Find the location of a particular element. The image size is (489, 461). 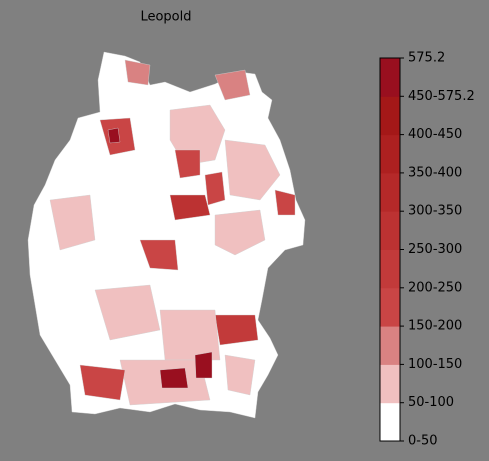

colorbar-label: 150-200 is located at coordinates (435, 326).